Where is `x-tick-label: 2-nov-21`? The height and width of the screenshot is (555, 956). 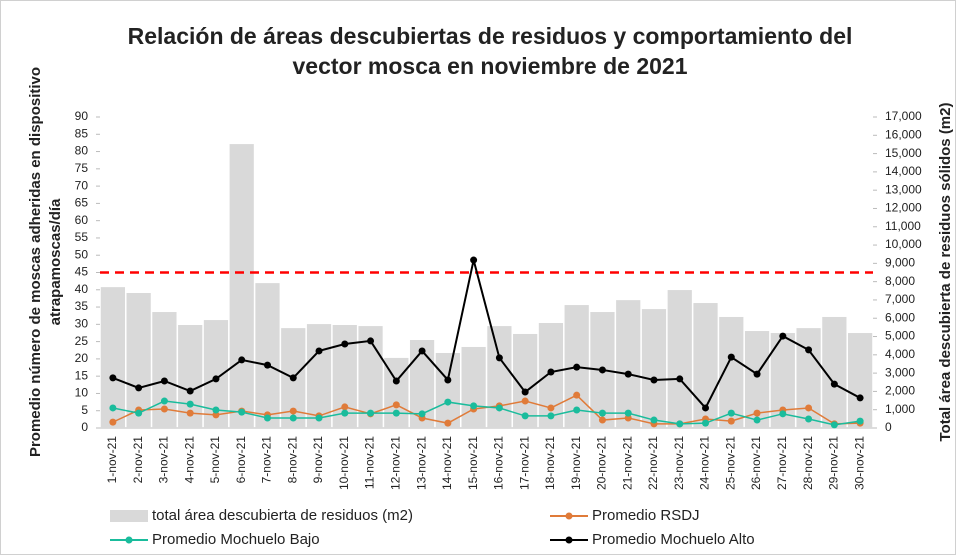
x-tick-label: 2-nov-21 is located at coordinates (138, 460).